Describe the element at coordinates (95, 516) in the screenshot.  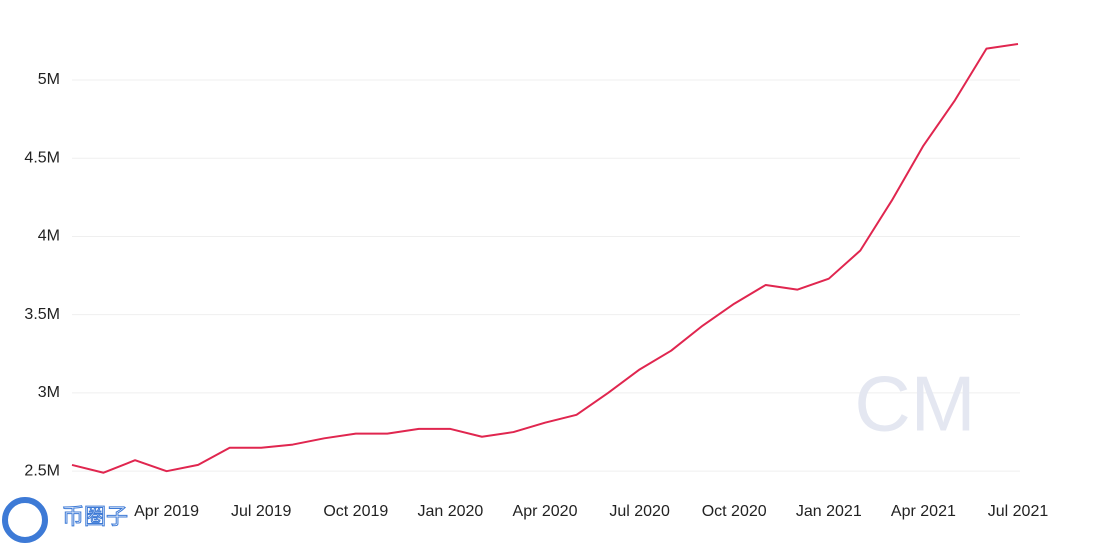
I see `watermark: 币圈子` at that location.